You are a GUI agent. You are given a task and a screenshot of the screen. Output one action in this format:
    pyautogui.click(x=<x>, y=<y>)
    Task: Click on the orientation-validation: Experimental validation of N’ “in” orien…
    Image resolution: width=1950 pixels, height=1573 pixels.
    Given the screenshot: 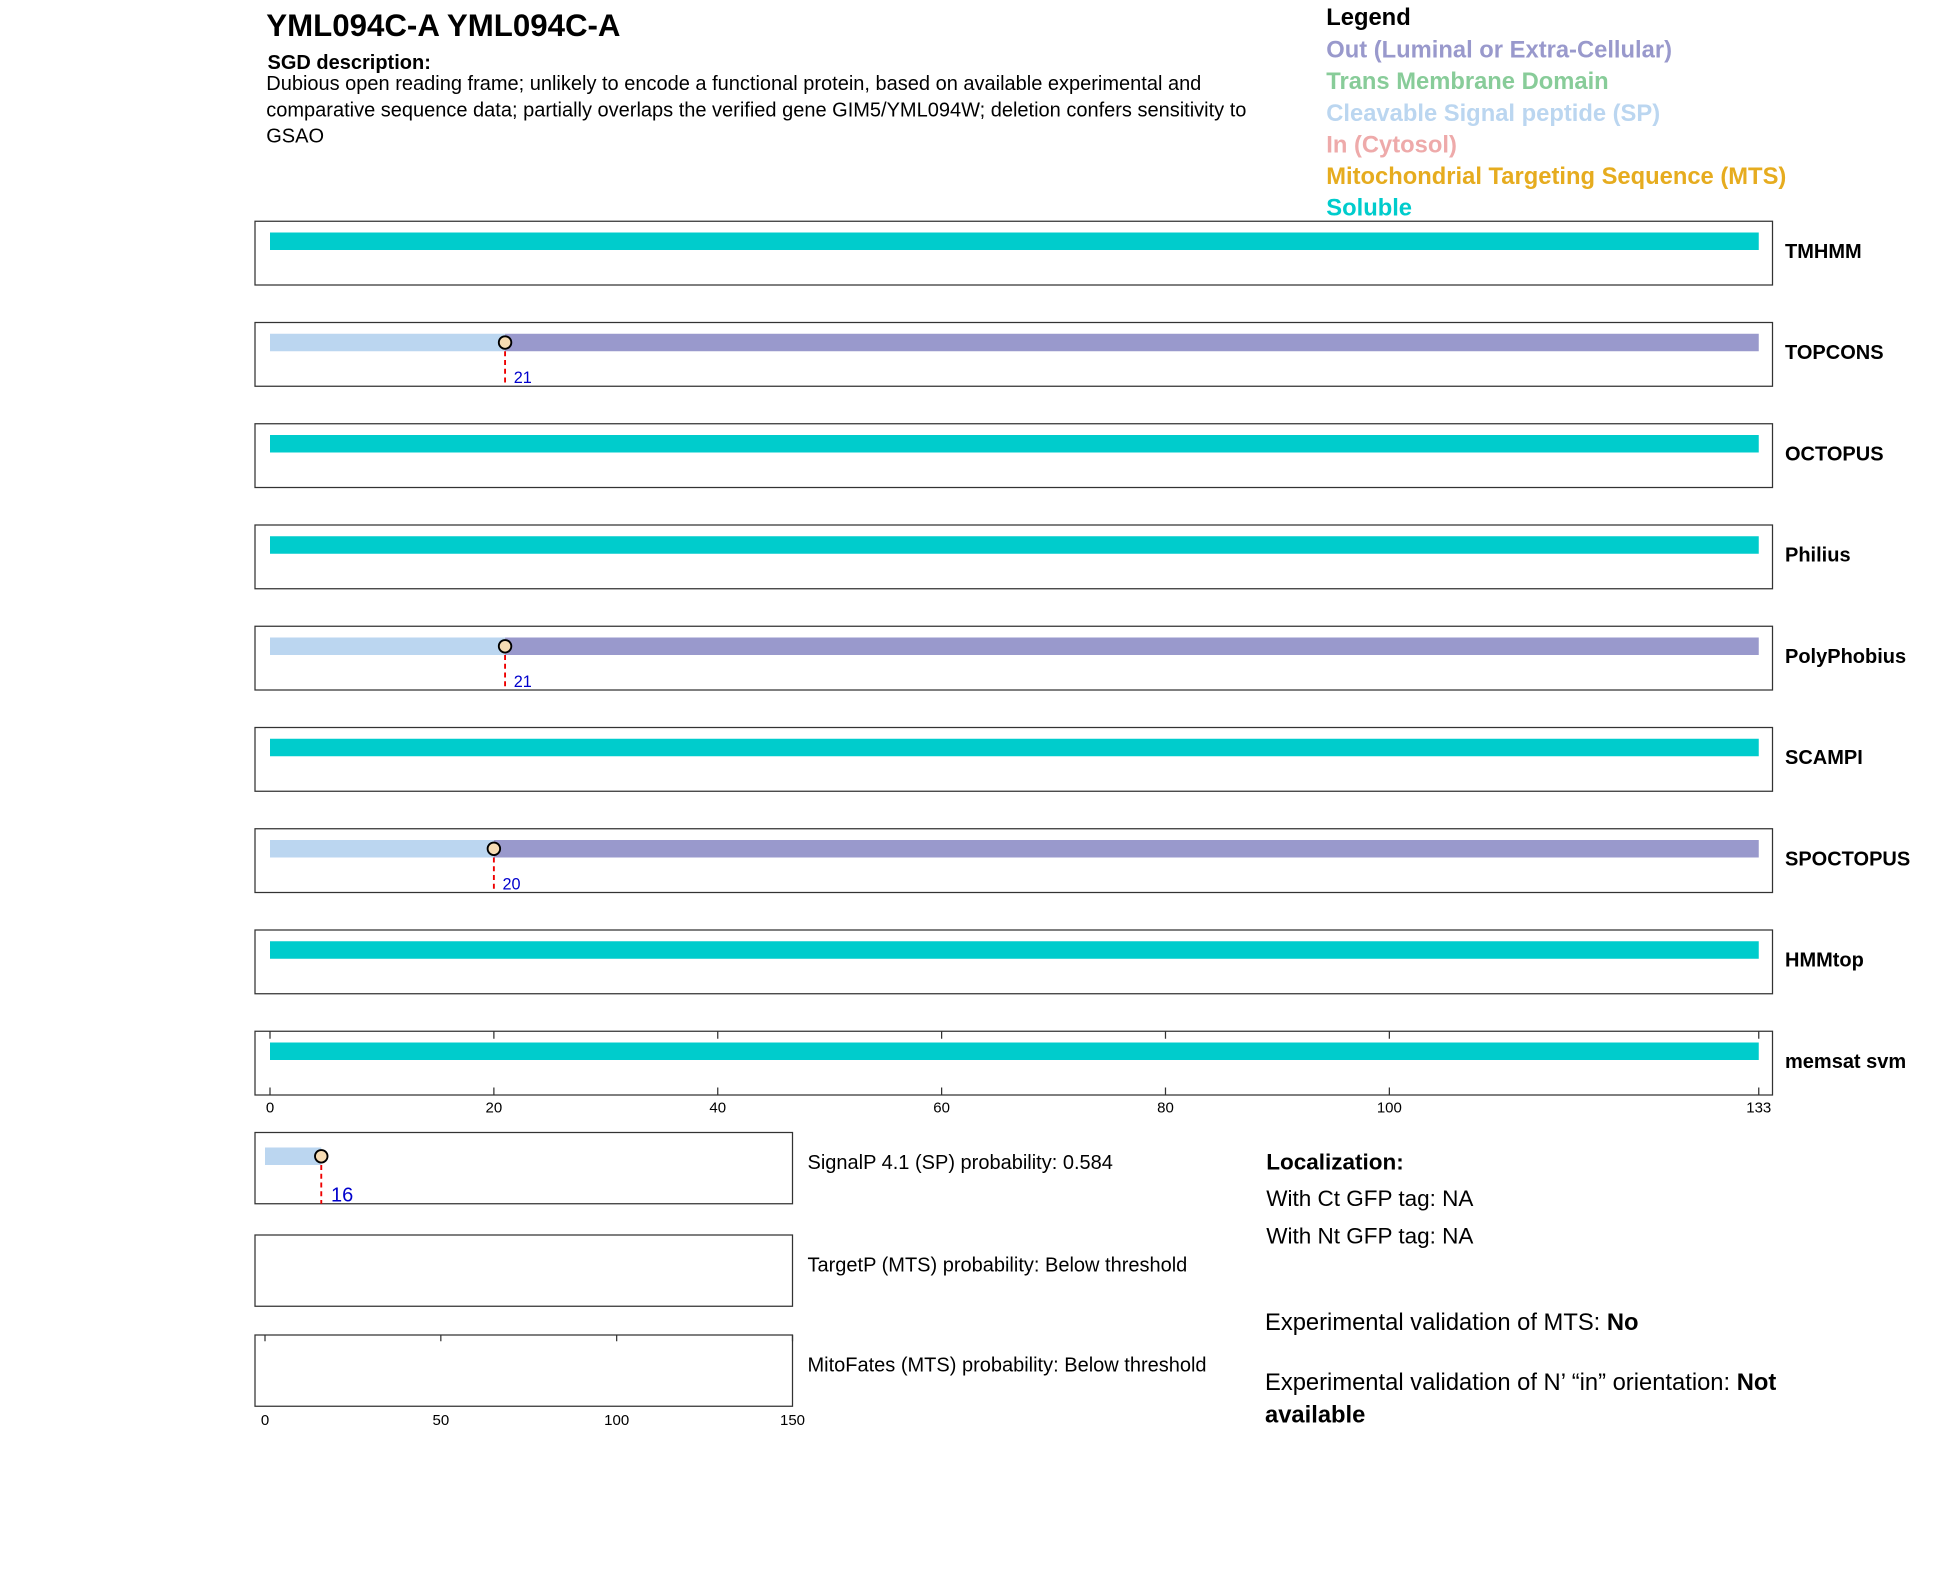 What is the action you would take?
    pyautogui.click(x=1559, y=1400)
    